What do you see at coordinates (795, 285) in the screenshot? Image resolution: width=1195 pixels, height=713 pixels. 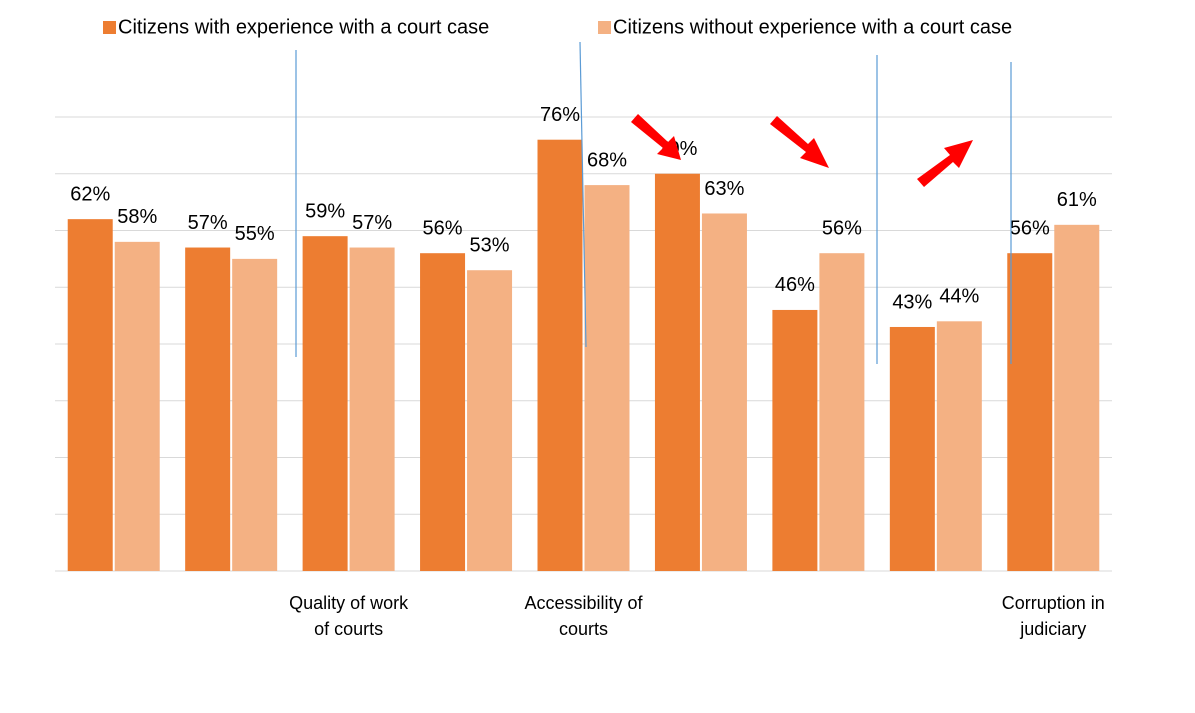 I see `data-label: 46%` at bounding box center [795, 285].